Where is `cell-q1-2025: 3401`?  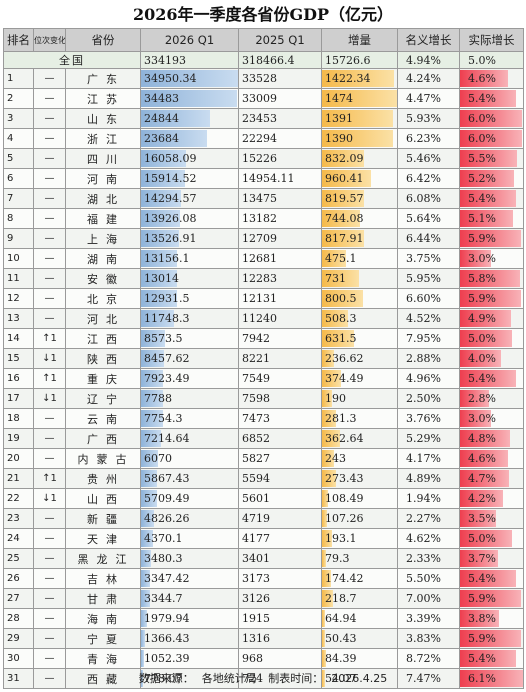 cell-q1-2025: 3401 is located at coordinates (280, 558).